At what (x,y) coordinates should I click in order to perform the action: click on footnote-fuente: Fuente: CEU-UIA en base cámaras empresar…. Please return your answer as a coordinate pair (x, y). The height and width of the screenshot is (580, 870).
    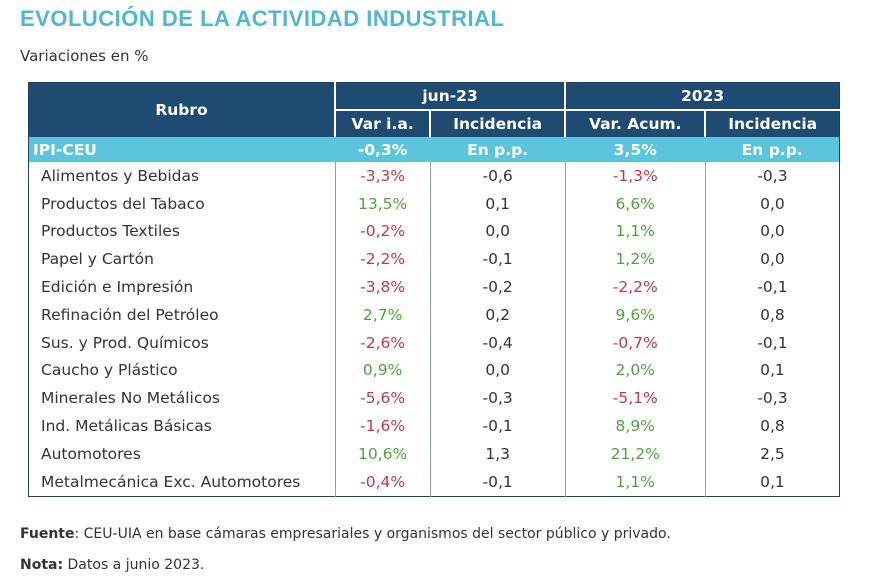
    Looking at the image, I should click on (345, 534).